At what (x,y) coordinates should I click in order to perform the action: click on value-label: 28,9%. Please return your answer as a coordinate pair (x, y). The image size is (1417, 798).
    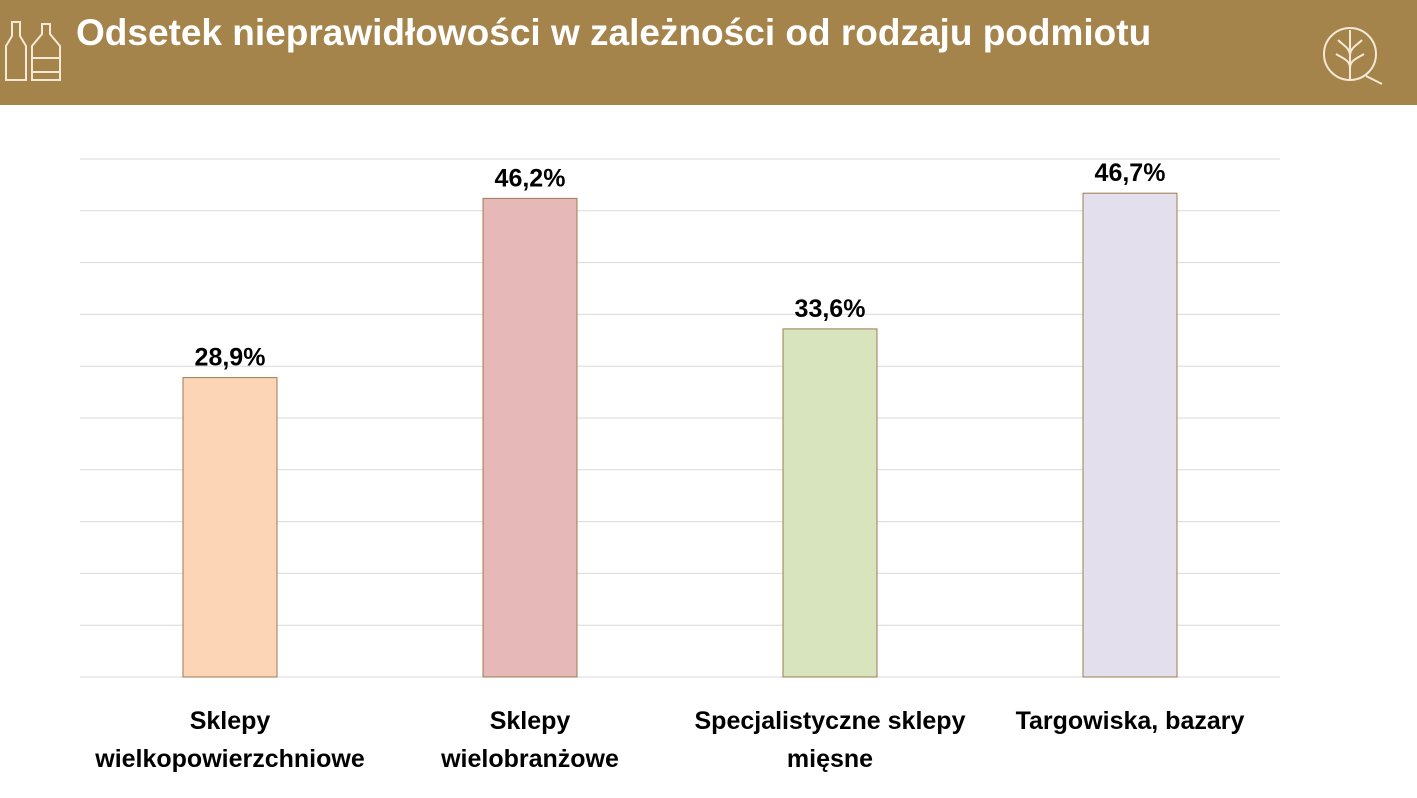
    Looking at the image, I should click on (230, 358).